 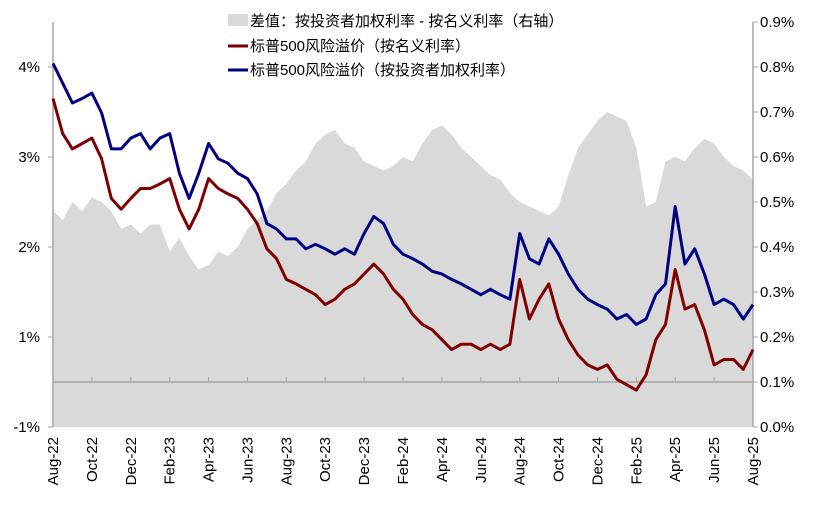 I want to click on x-tick-label: Oct-22, so click(x=92, y=459).